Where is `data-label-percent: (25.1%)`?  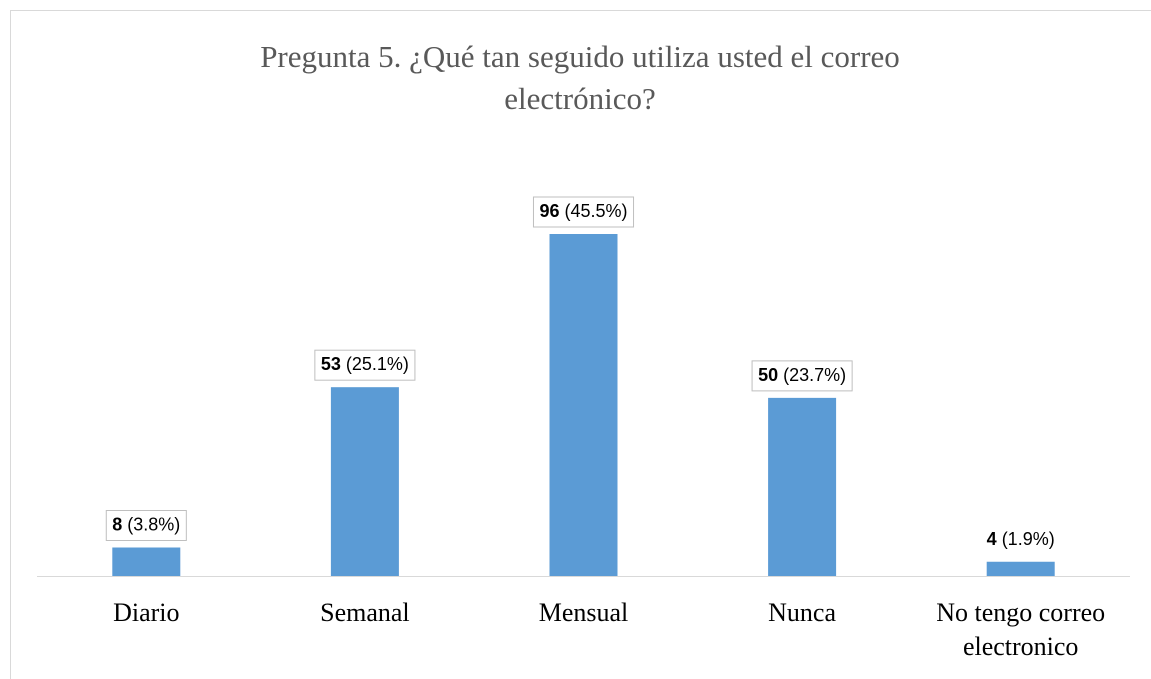
data-label-percent: (25.1%) is located at coordinates (375, 364).